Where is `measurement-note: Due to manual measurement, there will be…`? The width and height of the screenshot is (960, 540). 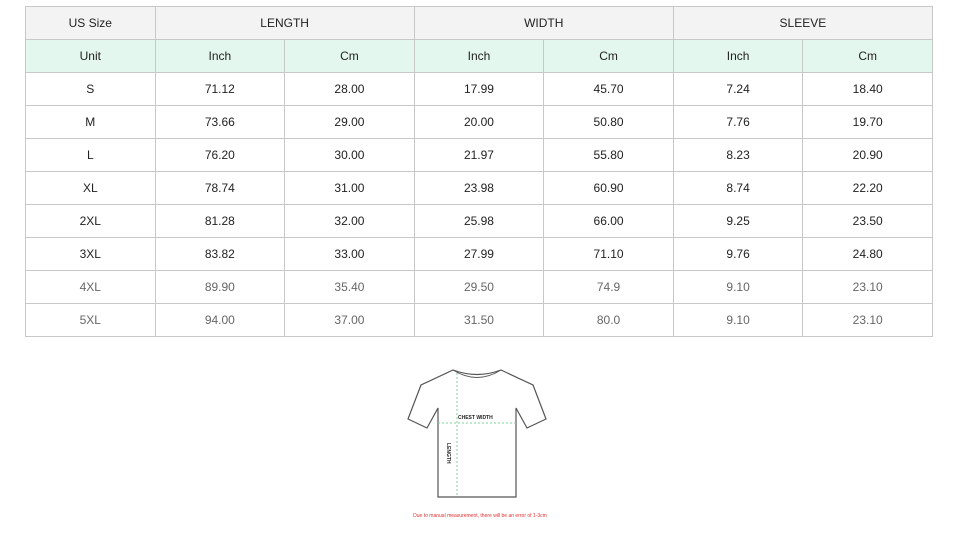
measurement-note: Due to manual measurement, there will be… is located at coordinates (480, 516).